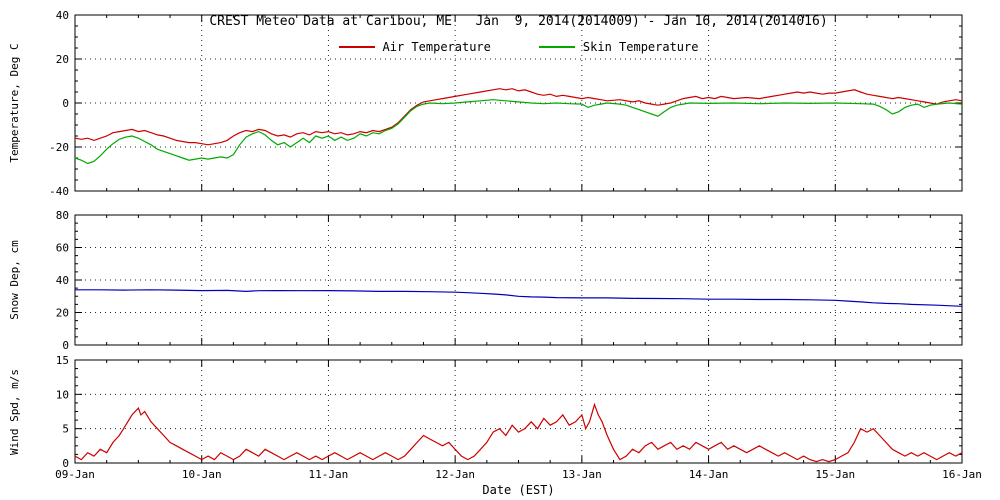 The image size is (1000, 500). Describe the element at coordinates (65, 429) in the screenshot. I see `y-tick-label: 5` at that location.